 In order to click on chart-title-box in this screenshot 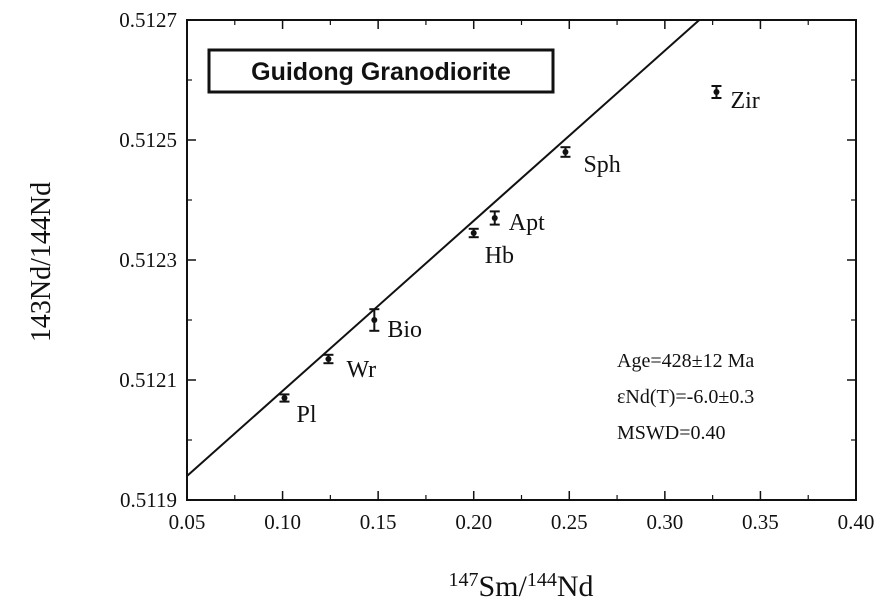, I will do `click(381, 71)`.